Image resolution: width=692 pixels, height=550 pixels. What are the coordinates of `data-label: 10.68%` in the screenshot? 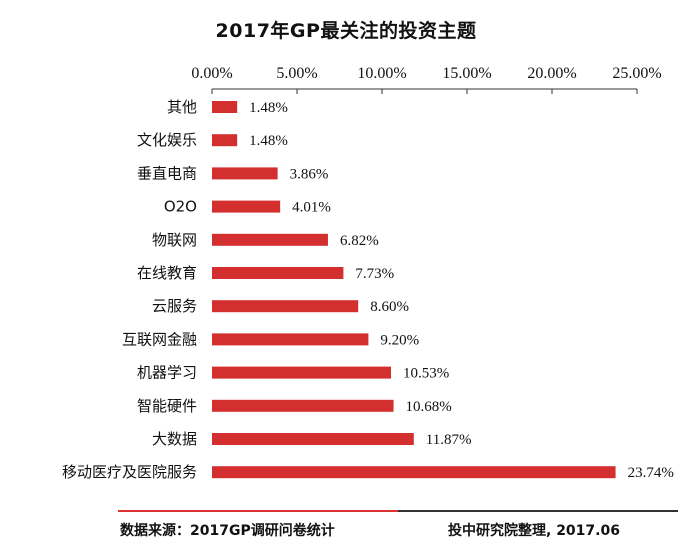 It's located at (429, 407).